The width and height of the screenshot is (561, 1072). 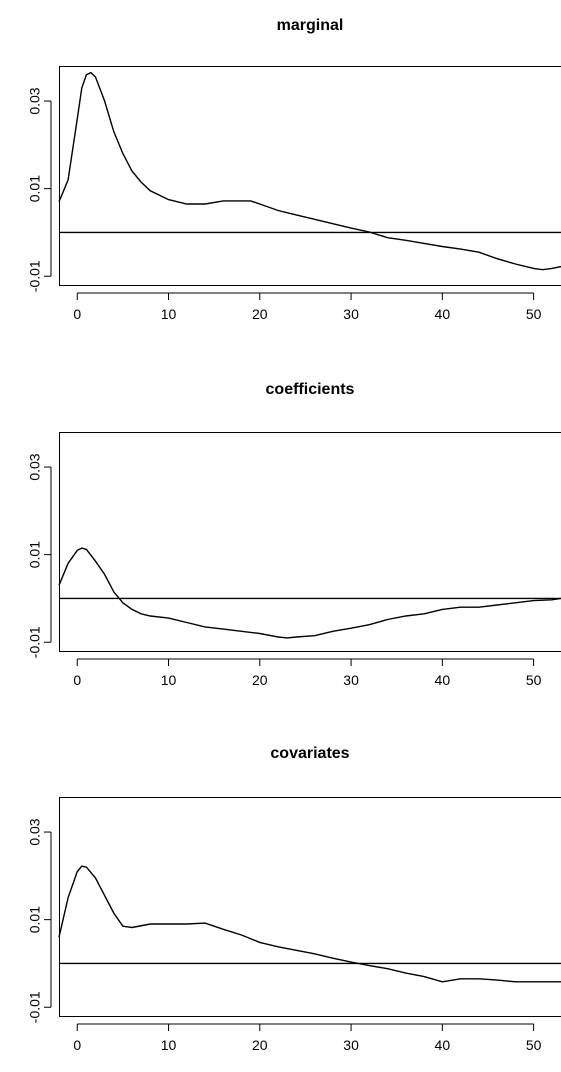 What do you see at coordinates (310, 25) in the screenshot?
I see `chart-title: marginal` at bounding box center [310, 25].